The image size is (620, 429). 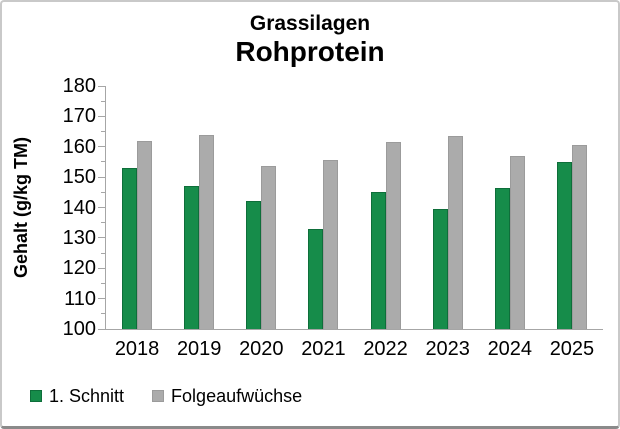 I want to click on y-axis-label-160: 160, so click(x=79, y=146).